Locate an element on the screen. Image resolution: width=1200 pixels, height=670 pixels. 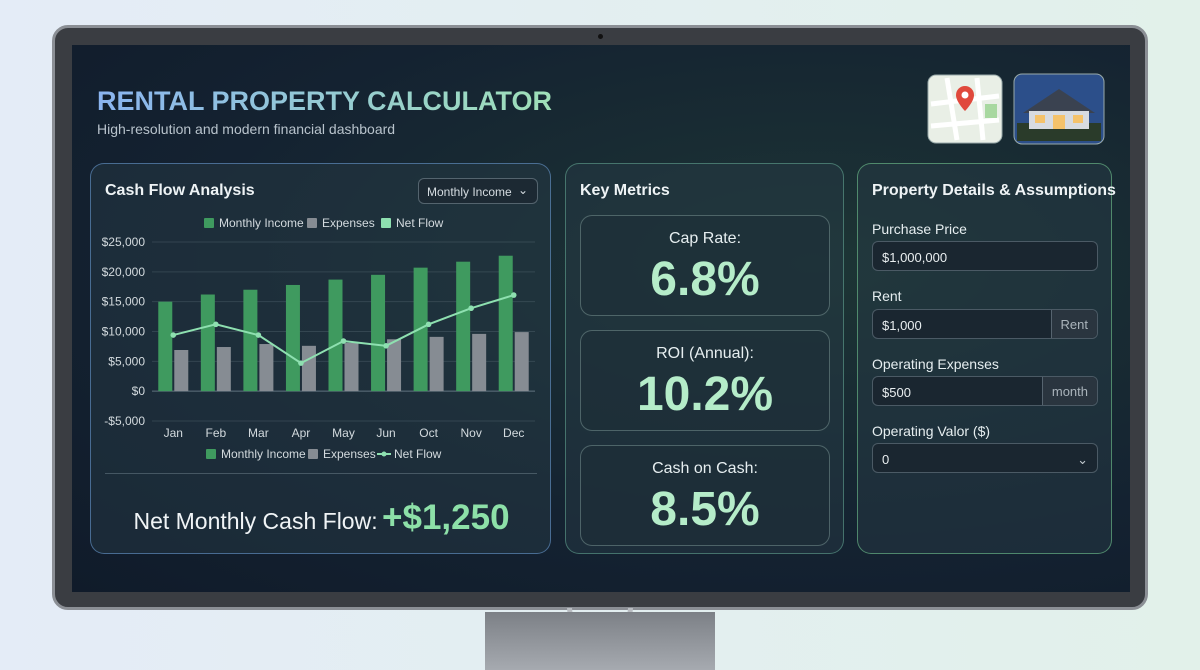
y-tick-label: $15,000 is located at coordinates (124, 302).